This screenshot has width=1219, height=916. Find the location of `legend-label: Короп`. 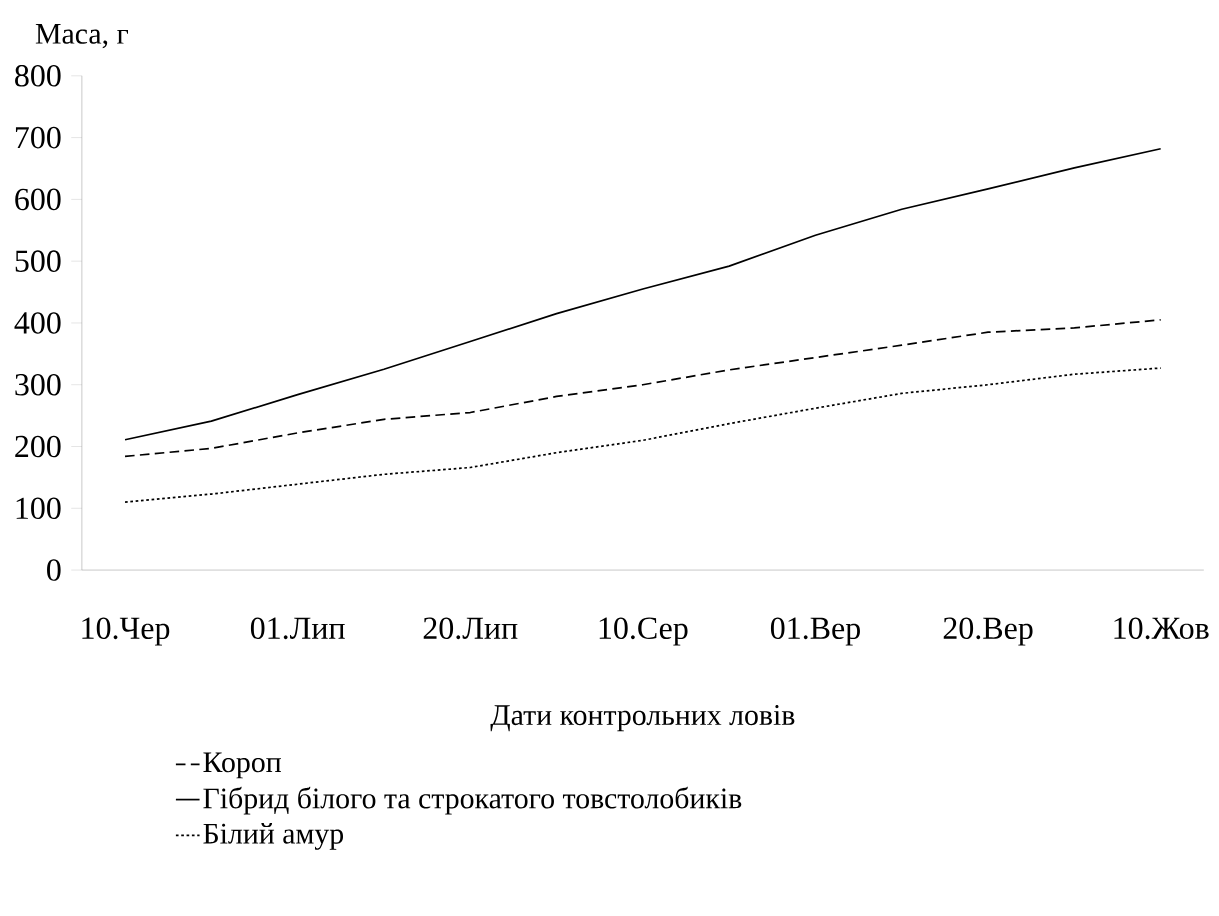

legend-label: Короп is located at coordinates (242, 765).